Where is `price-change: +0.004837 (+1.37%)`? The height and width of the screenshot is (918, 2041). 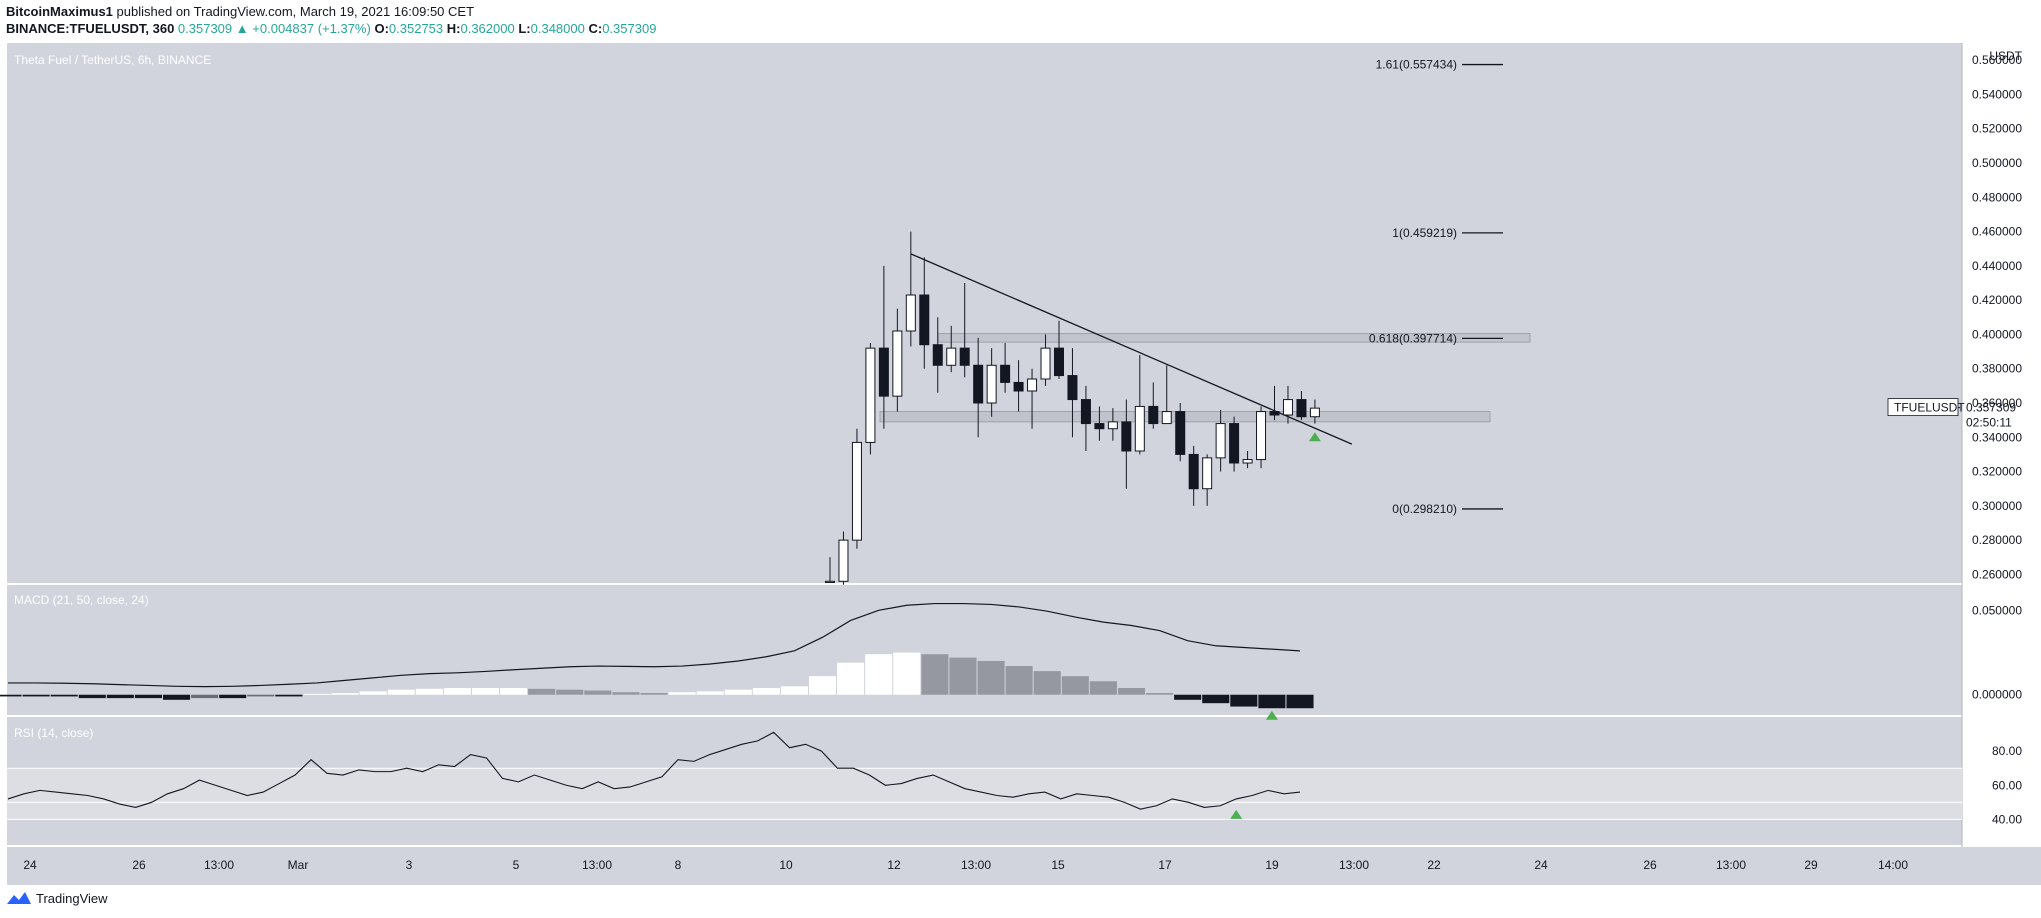 price-change: +0.004837 (+1.37%) is located at coordinates (311, 28).